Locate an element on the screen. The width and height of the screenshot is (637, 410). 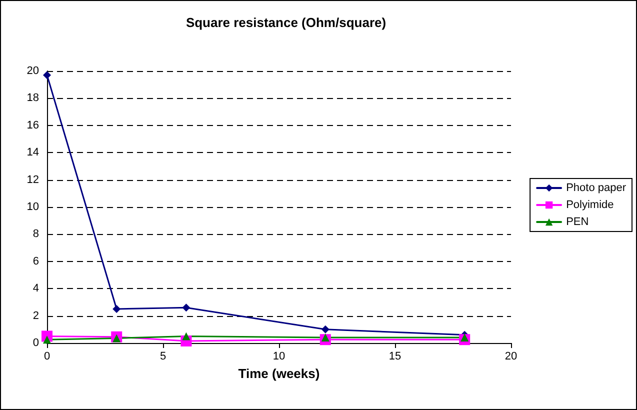
x-tick-label: 5 is located at coordinates (163, 356).